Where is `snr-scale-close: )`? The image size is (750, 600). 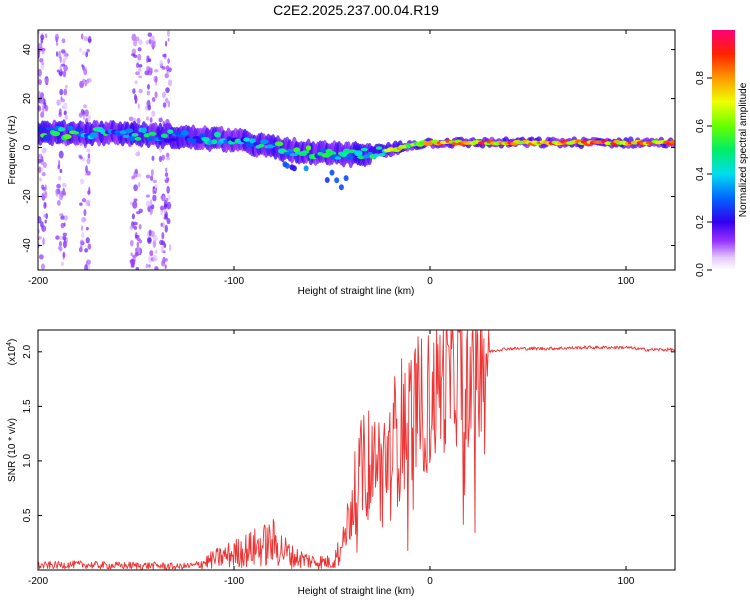 snr-scale-close: ) is located at coordinates (12, 340).